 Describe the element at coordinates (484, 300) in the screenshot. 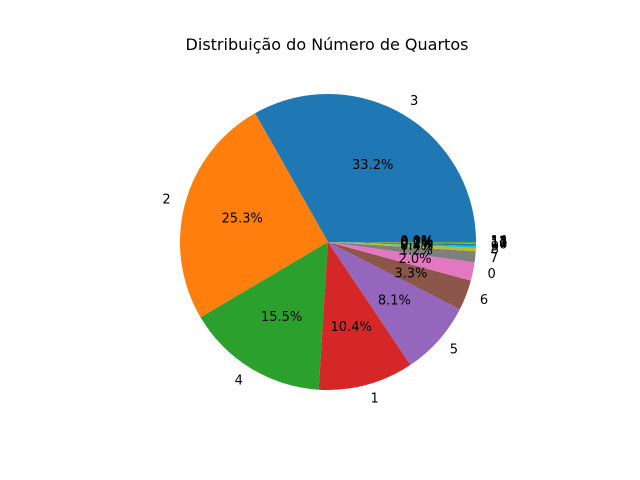

I see `pie-label-6: 6` at that location.